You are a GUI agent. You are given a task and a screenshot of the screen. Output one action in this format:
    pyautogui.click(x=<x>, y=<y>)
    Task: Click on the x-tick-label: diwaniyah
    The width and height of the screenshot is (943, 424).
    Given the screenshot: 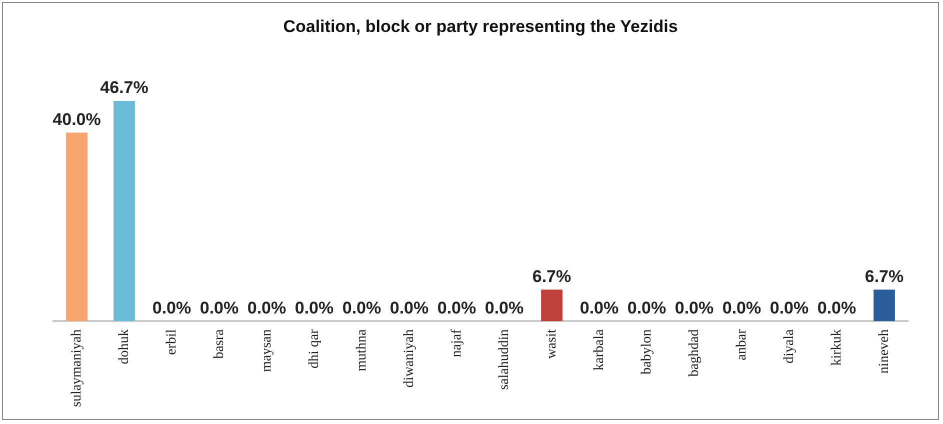 What is the action you would take?
    pyautogui.click(x=409, y=358)
    